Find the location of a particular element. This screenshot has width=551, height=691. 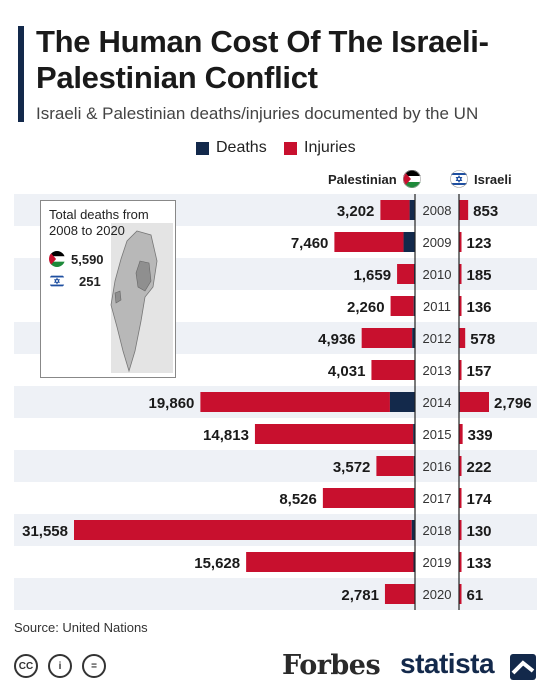

inset-title: Total deaths from 2008 to 2020 is located at coordinates (99, 222).